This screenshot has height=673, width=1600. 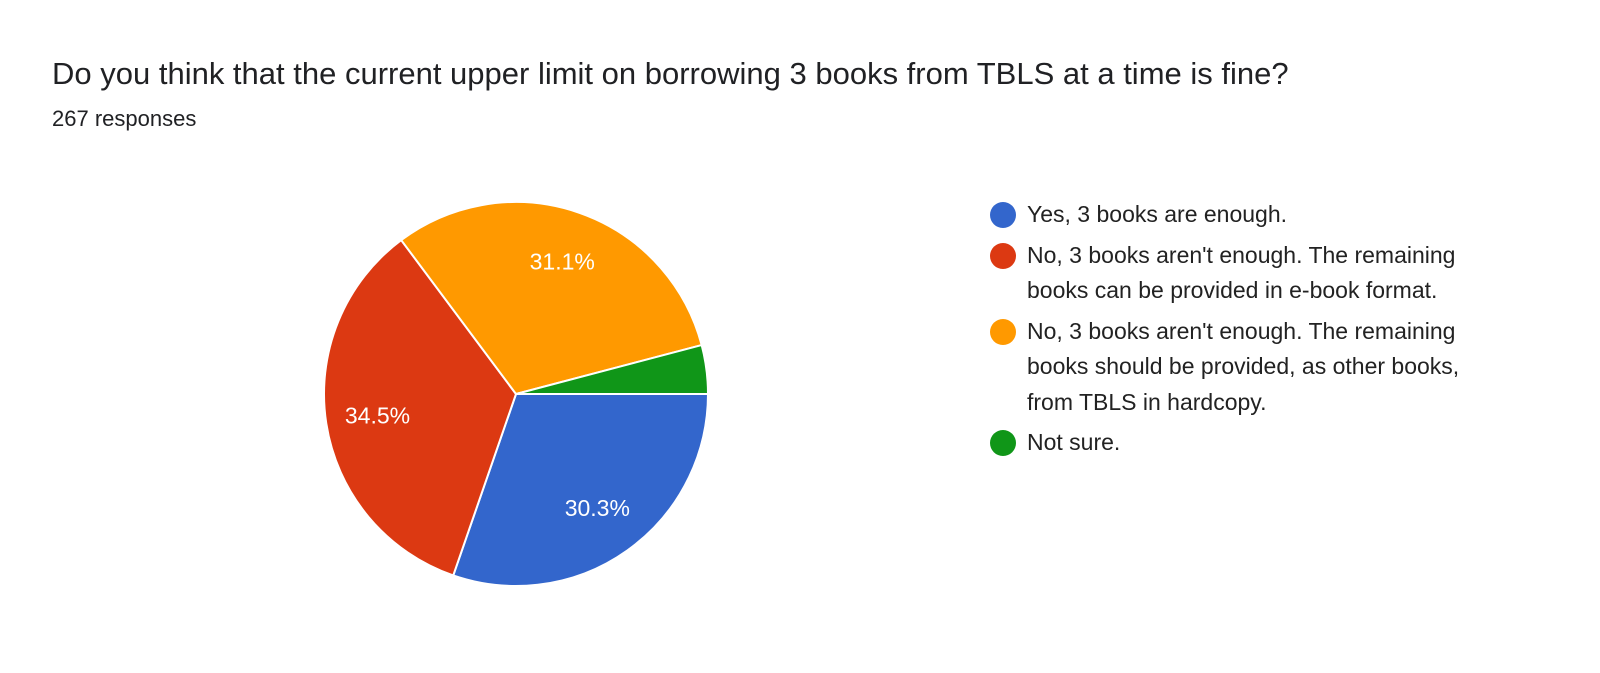 What do you see at coordinates (1157, 214) in the screenshot?
I see `legend-label: Yes, 3 books are enough.` at bounding box center [1157, 214].